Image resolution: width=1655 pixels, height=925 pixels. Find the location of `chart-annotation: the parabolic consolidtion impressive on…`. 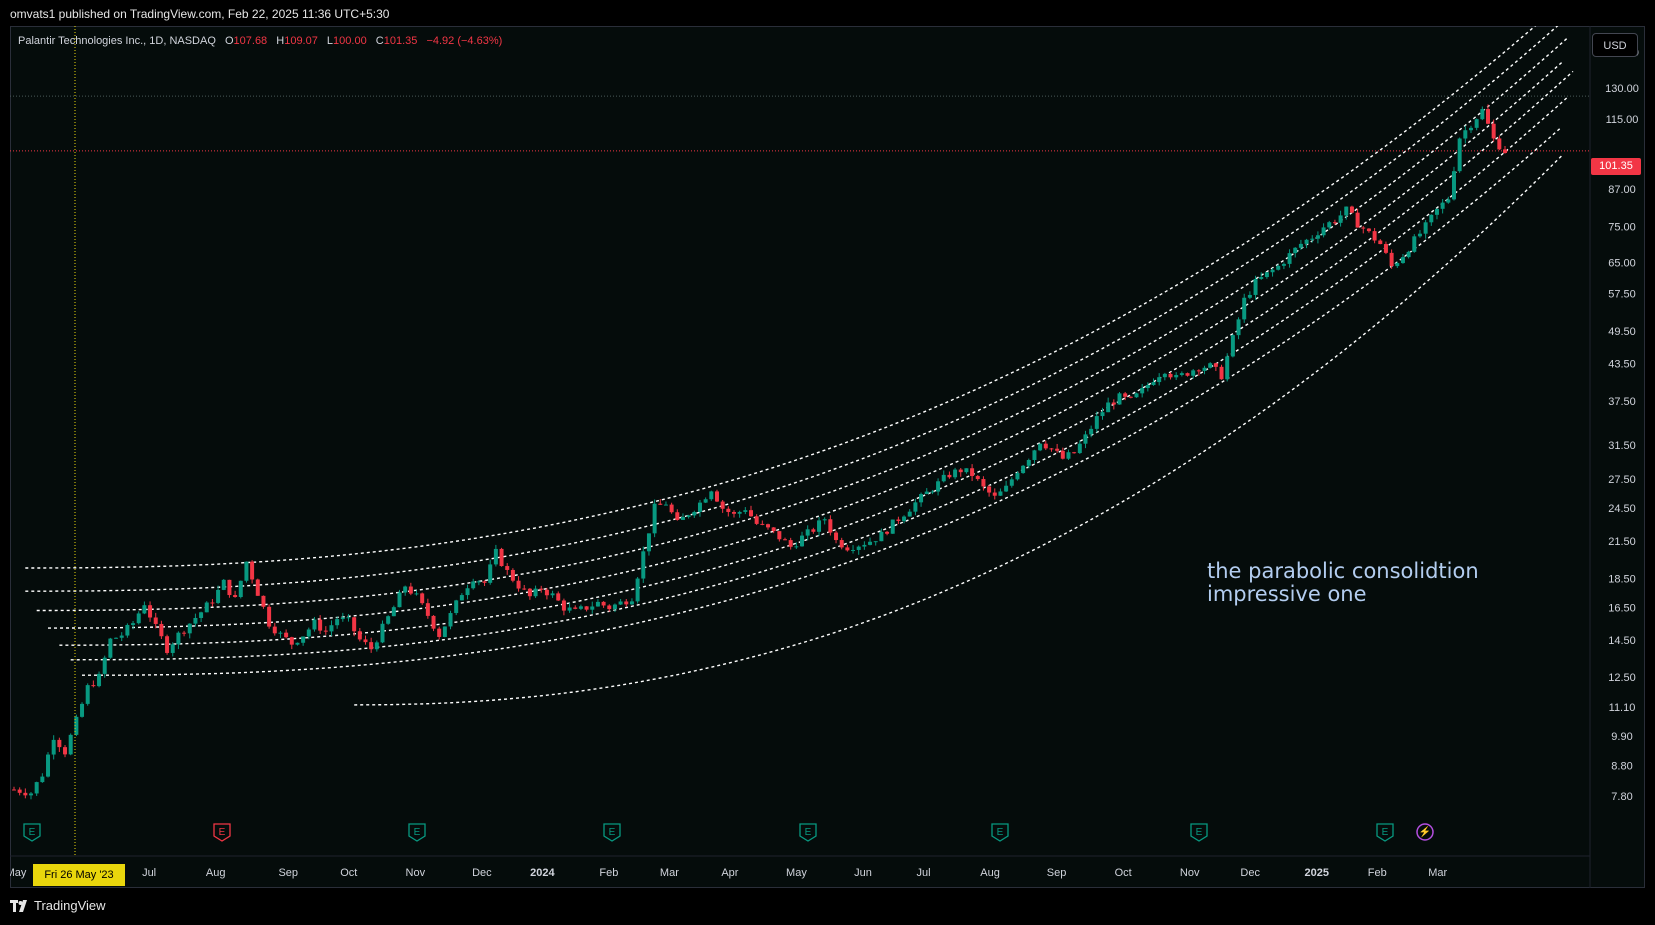

chart-annotation: the parabolic consolidtion impressive on… is located at coordinates (1343, 583).